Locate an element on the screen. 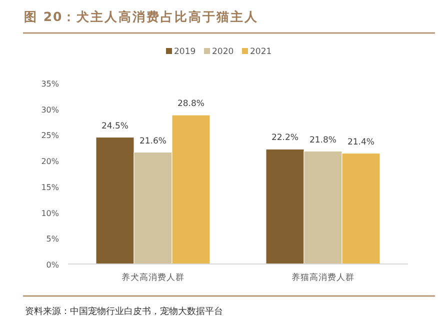 This screenshot has width=438, height=335. legend-label: 2021 is located at coordinates (261, 52).